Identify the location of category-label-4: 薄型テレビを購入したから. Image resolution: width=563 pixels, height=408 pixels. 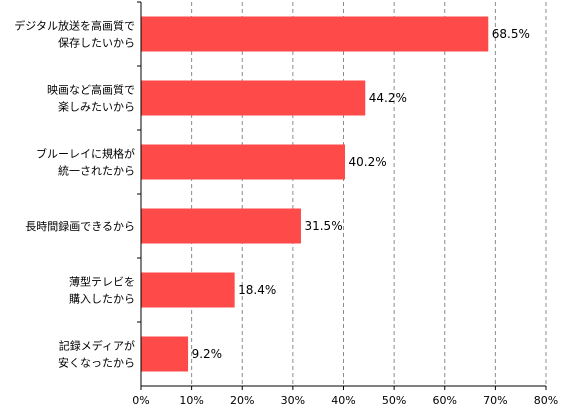
(102, 290).